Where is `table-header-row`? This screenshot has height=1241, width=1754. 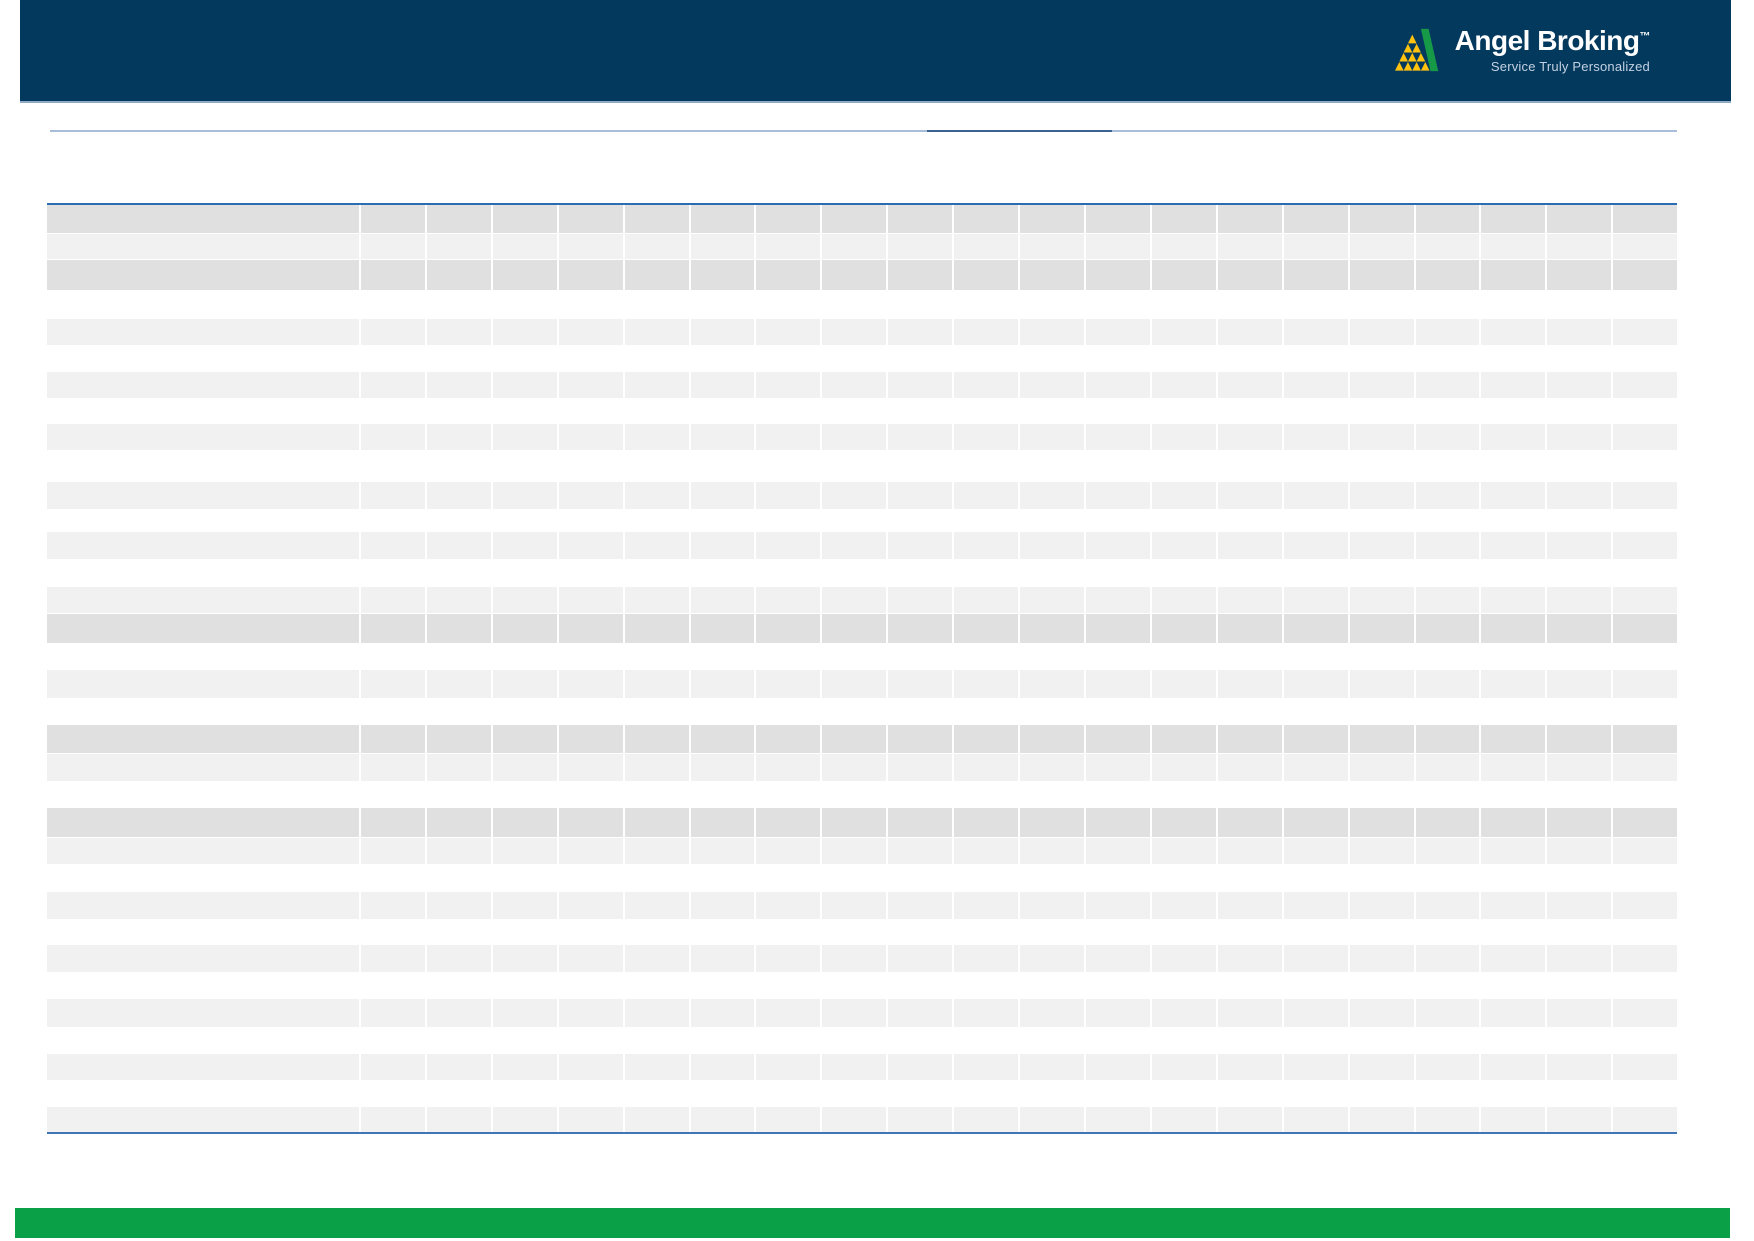
table-header-row is located at coordinates (862, 274).